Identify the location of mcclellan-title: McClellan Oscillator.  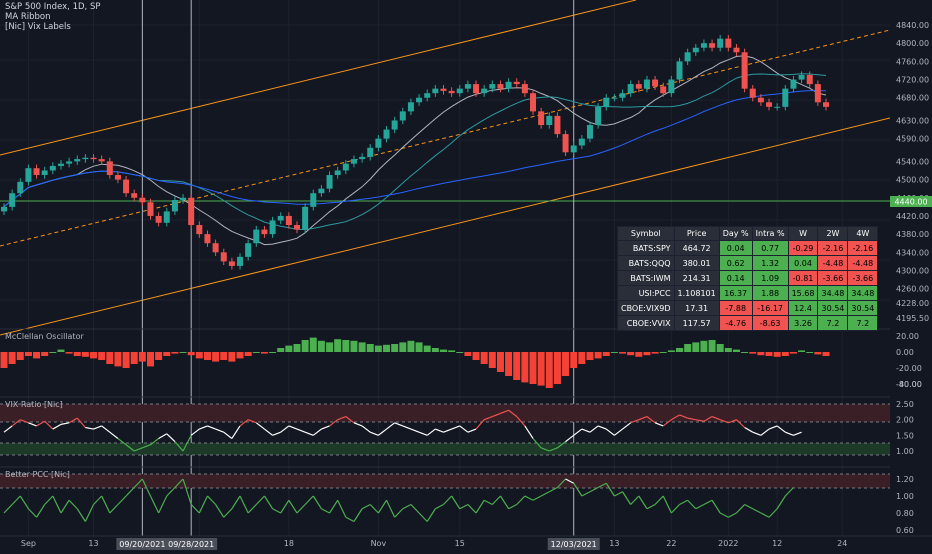
(44, 336).